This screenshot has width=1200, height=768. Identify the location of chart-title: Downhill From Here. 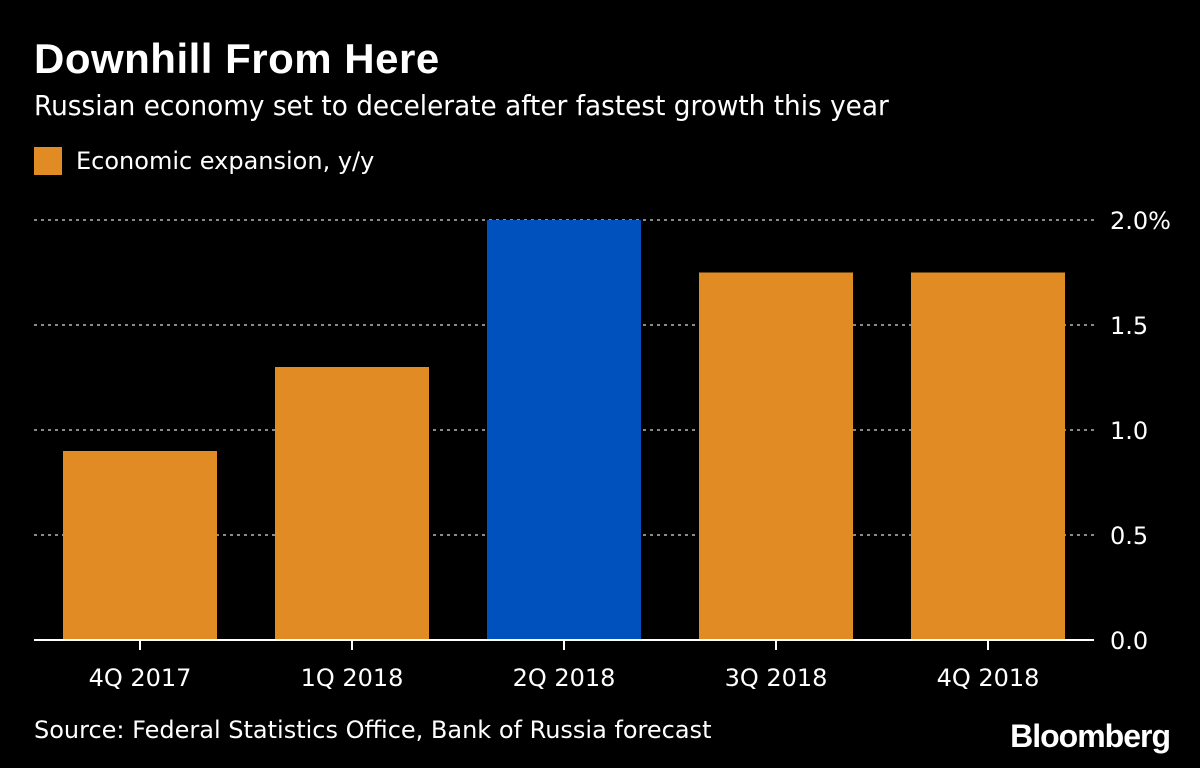
(237, 58).